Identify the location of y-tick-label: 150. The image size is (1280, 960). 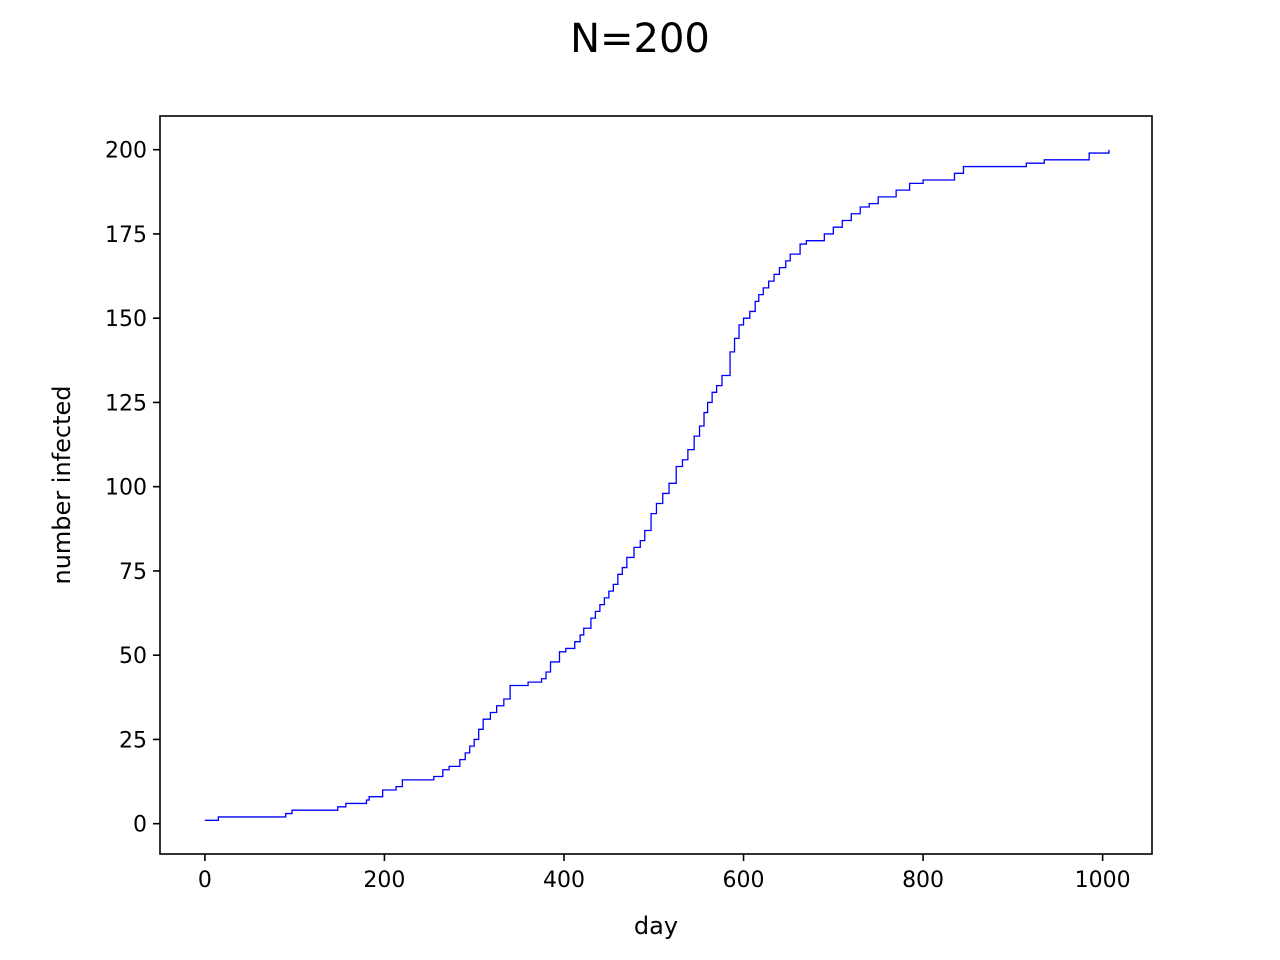
(126, 319).